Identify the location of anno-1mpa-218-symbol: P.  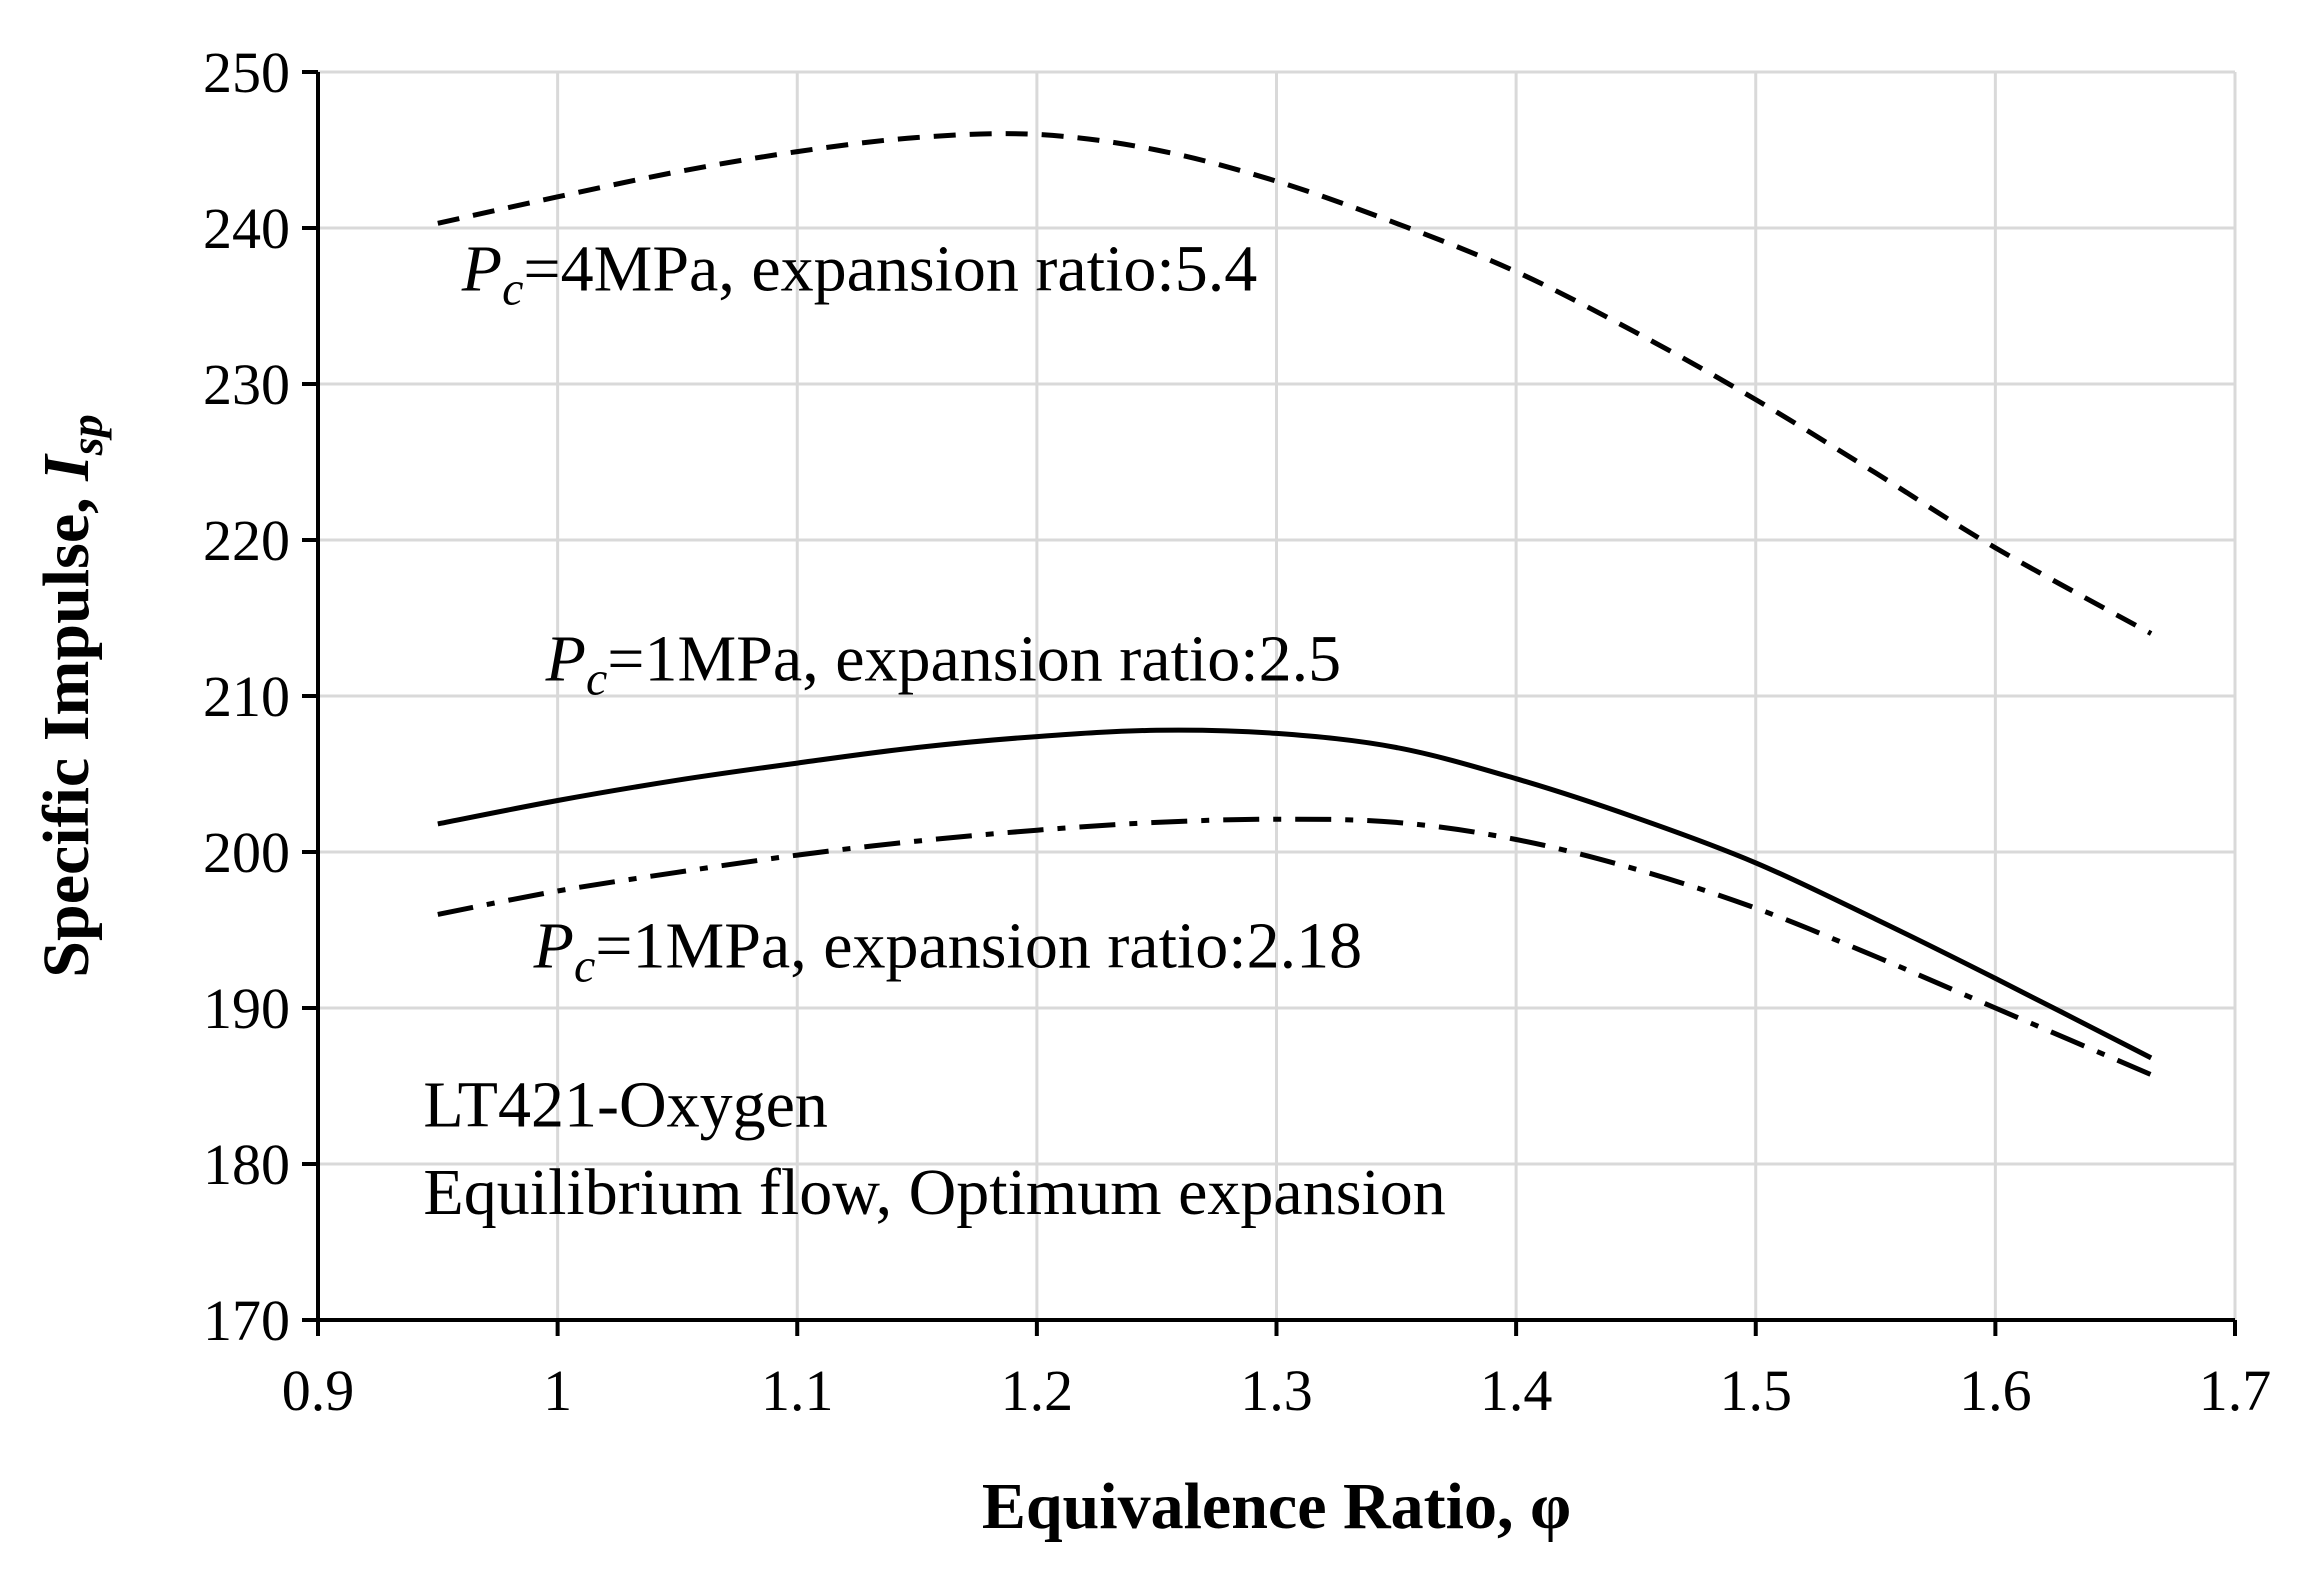
(553, 945).